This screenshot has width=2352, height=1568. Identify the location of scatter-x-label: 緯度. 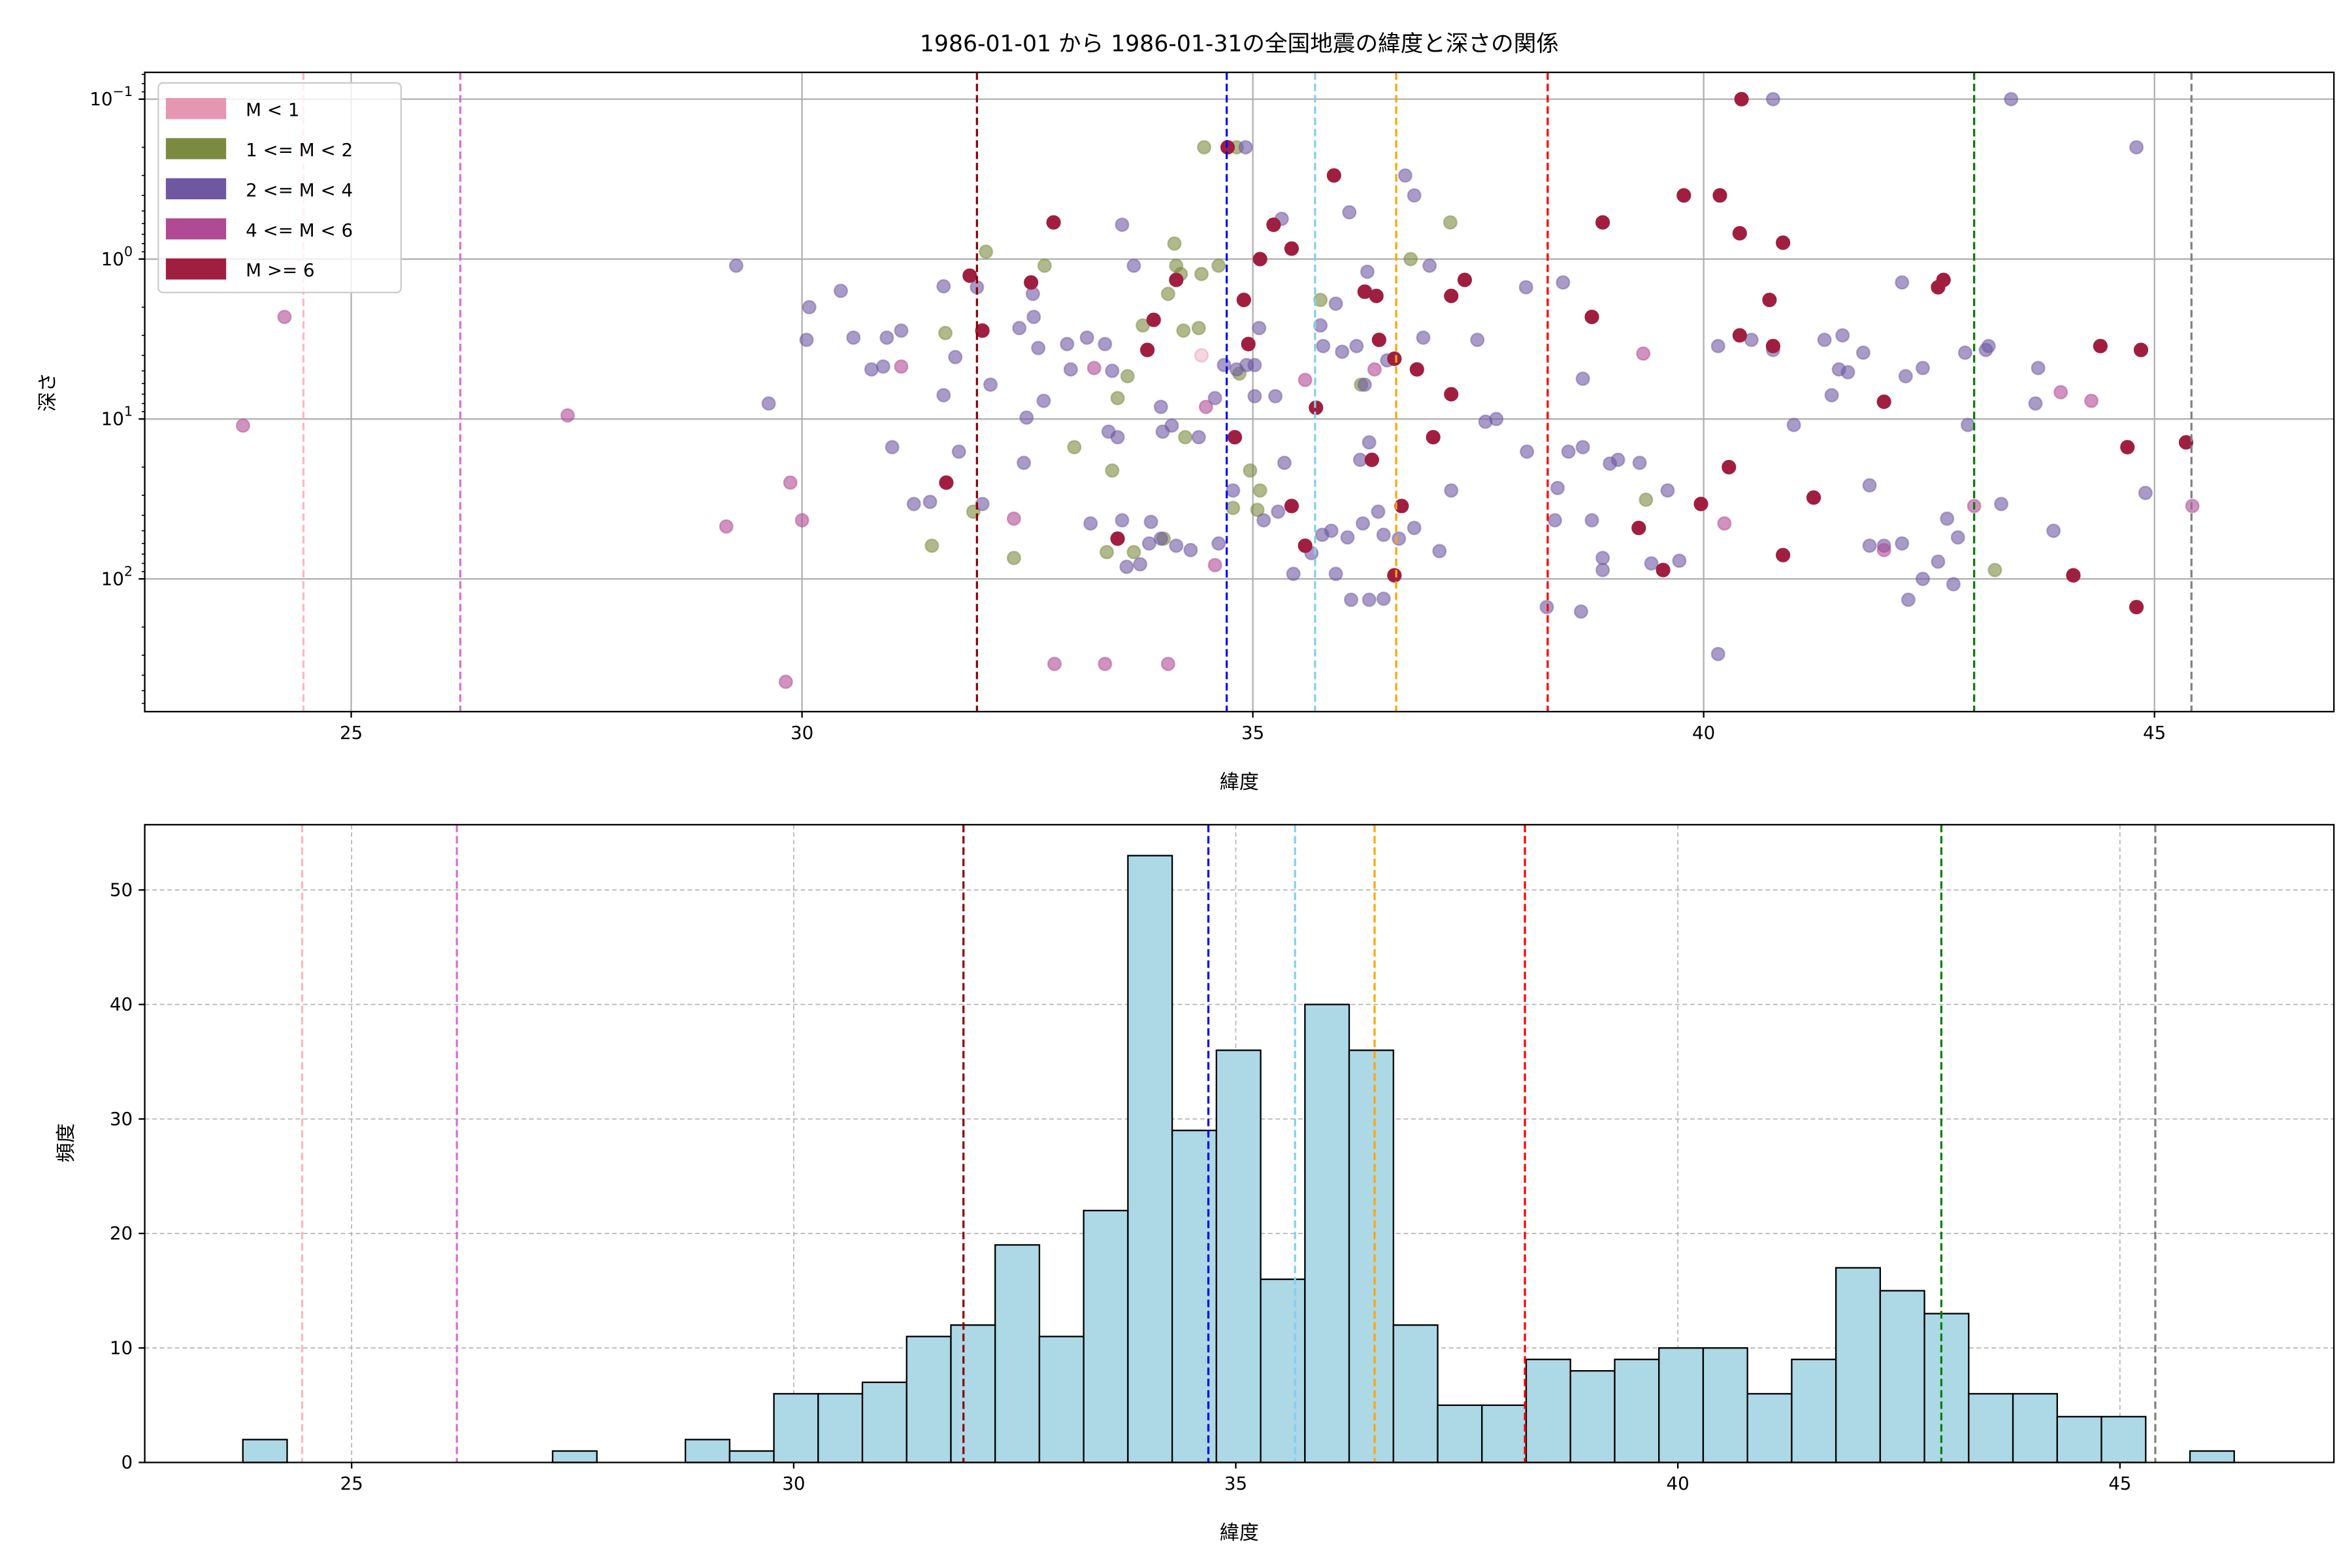
(1239, 782).